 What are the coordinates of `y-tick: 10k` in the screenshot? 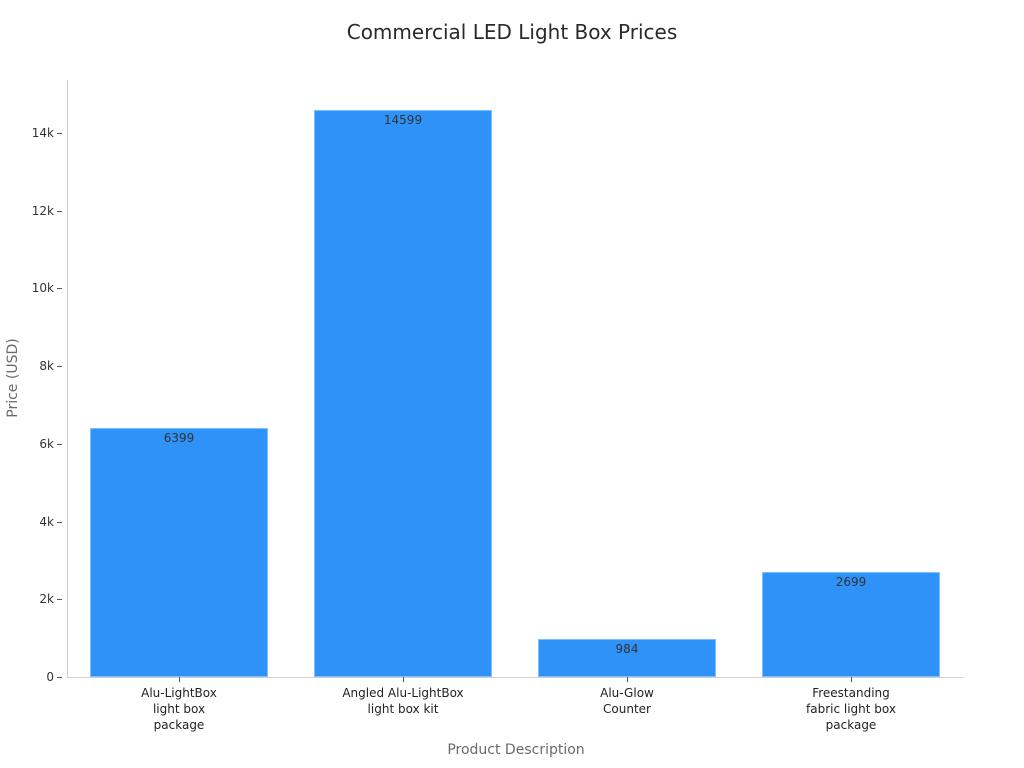 It's located at (31, 291).